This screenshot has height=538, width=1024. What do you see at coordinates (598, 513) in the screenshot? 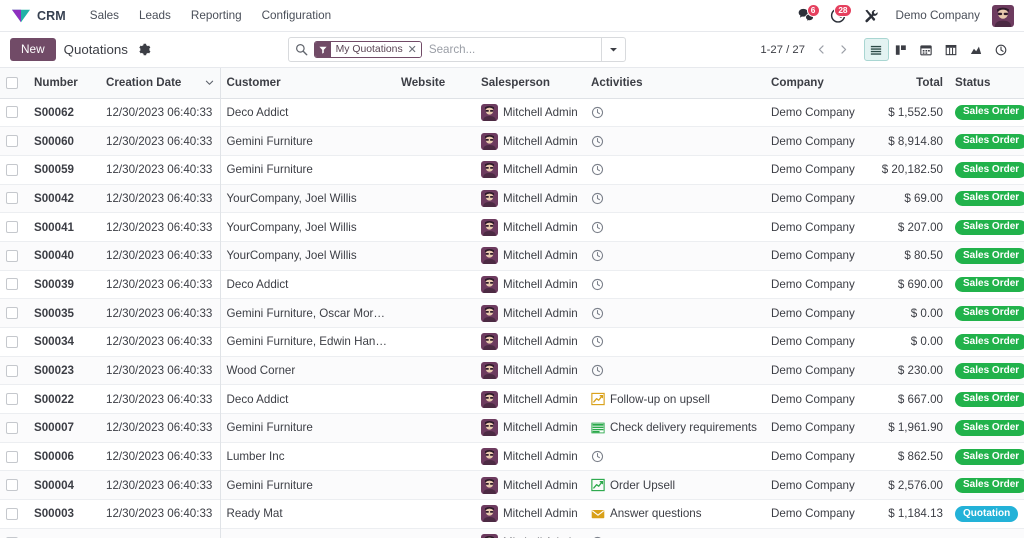
I see `envelope-orange-icon` at bounding box center [598, 513].